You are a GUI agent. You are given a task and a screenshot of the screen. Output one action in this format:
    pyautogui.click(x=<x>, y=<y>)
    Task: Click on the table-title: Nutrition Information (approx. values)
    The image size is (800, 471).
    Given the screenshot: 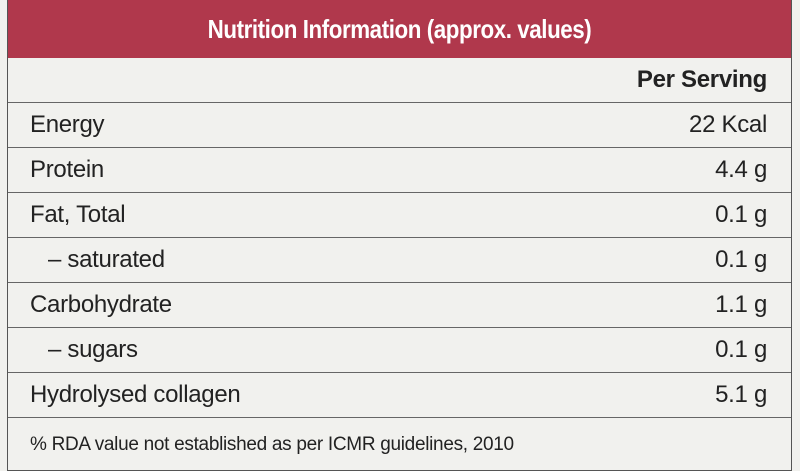 What is the action you would take?
    pyautogui.click(x=399, y=29)
    